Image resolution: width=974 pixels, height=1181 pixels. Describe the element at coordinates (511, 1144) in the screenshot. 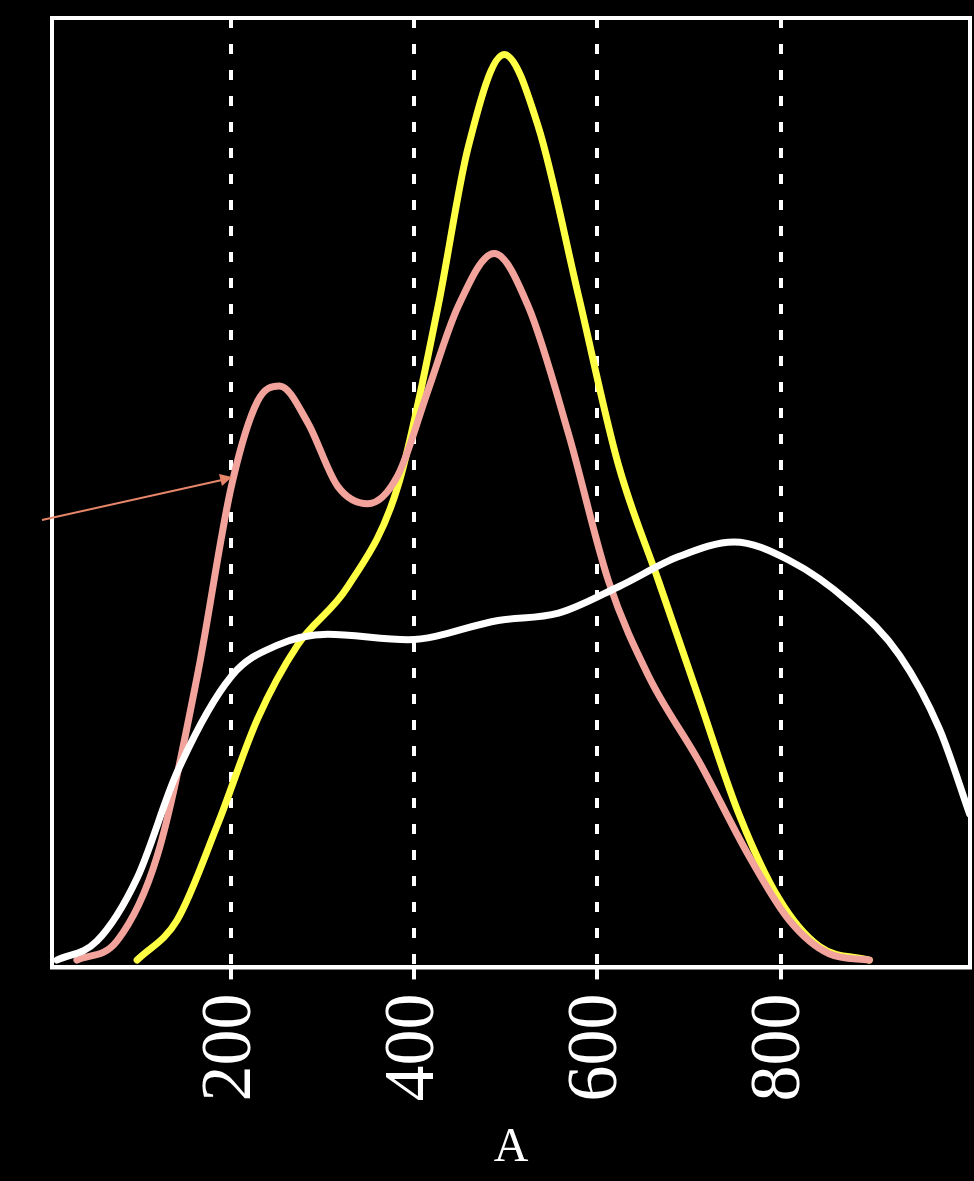

I see `x-axis-title: A` at that location.